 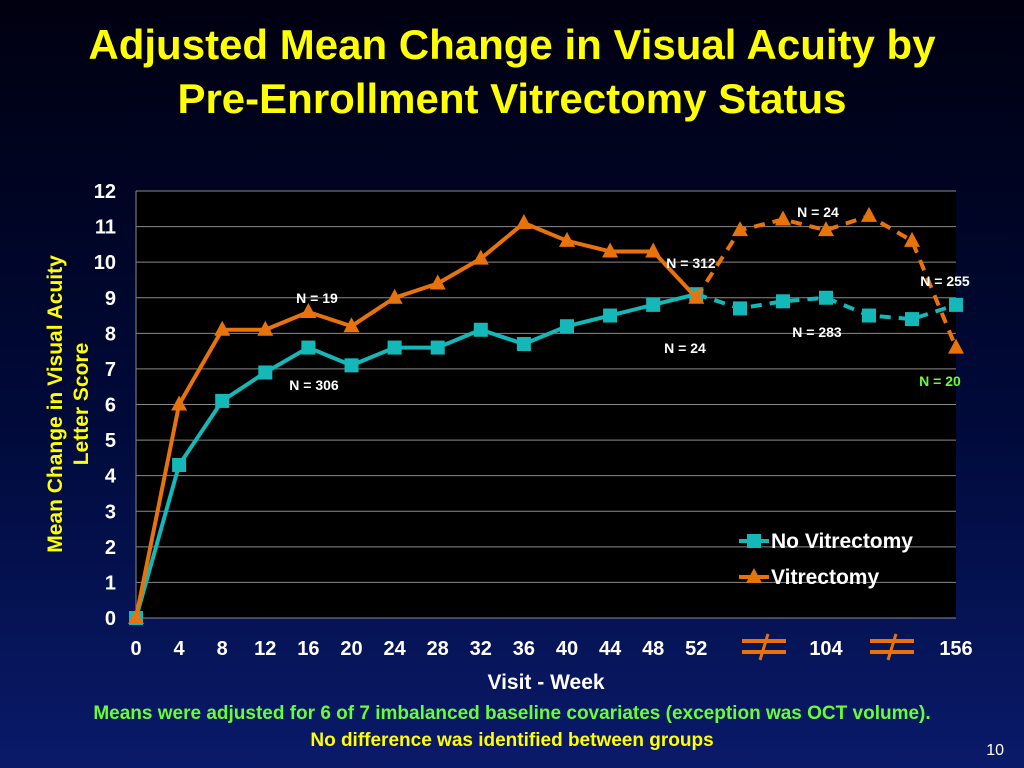 I want to click on x-tick-label: 104, so click(x=826, y=649).